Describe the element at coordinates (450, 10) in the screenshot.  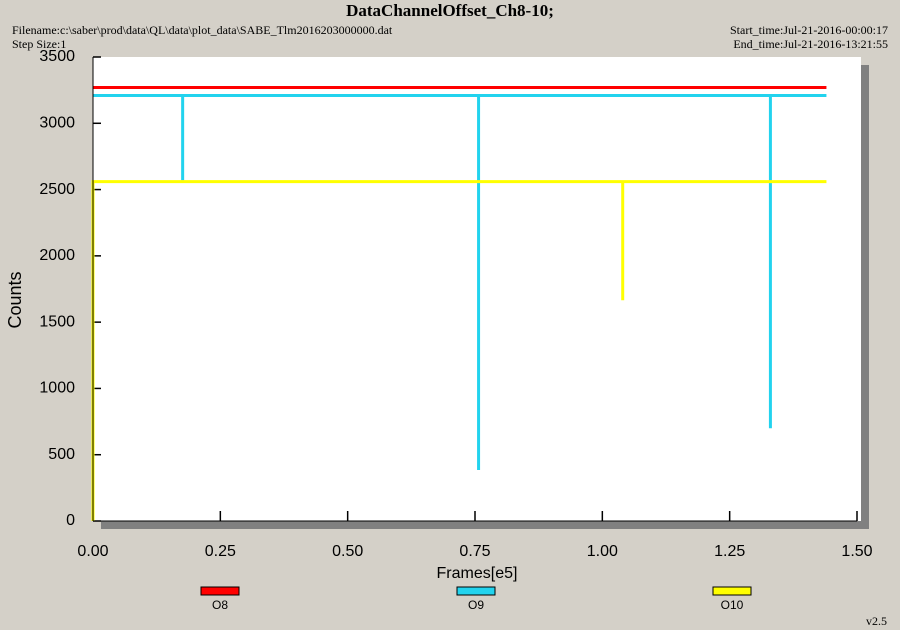
I see `chart-title: DataChannelOffset_Ch8-10;` at that location.